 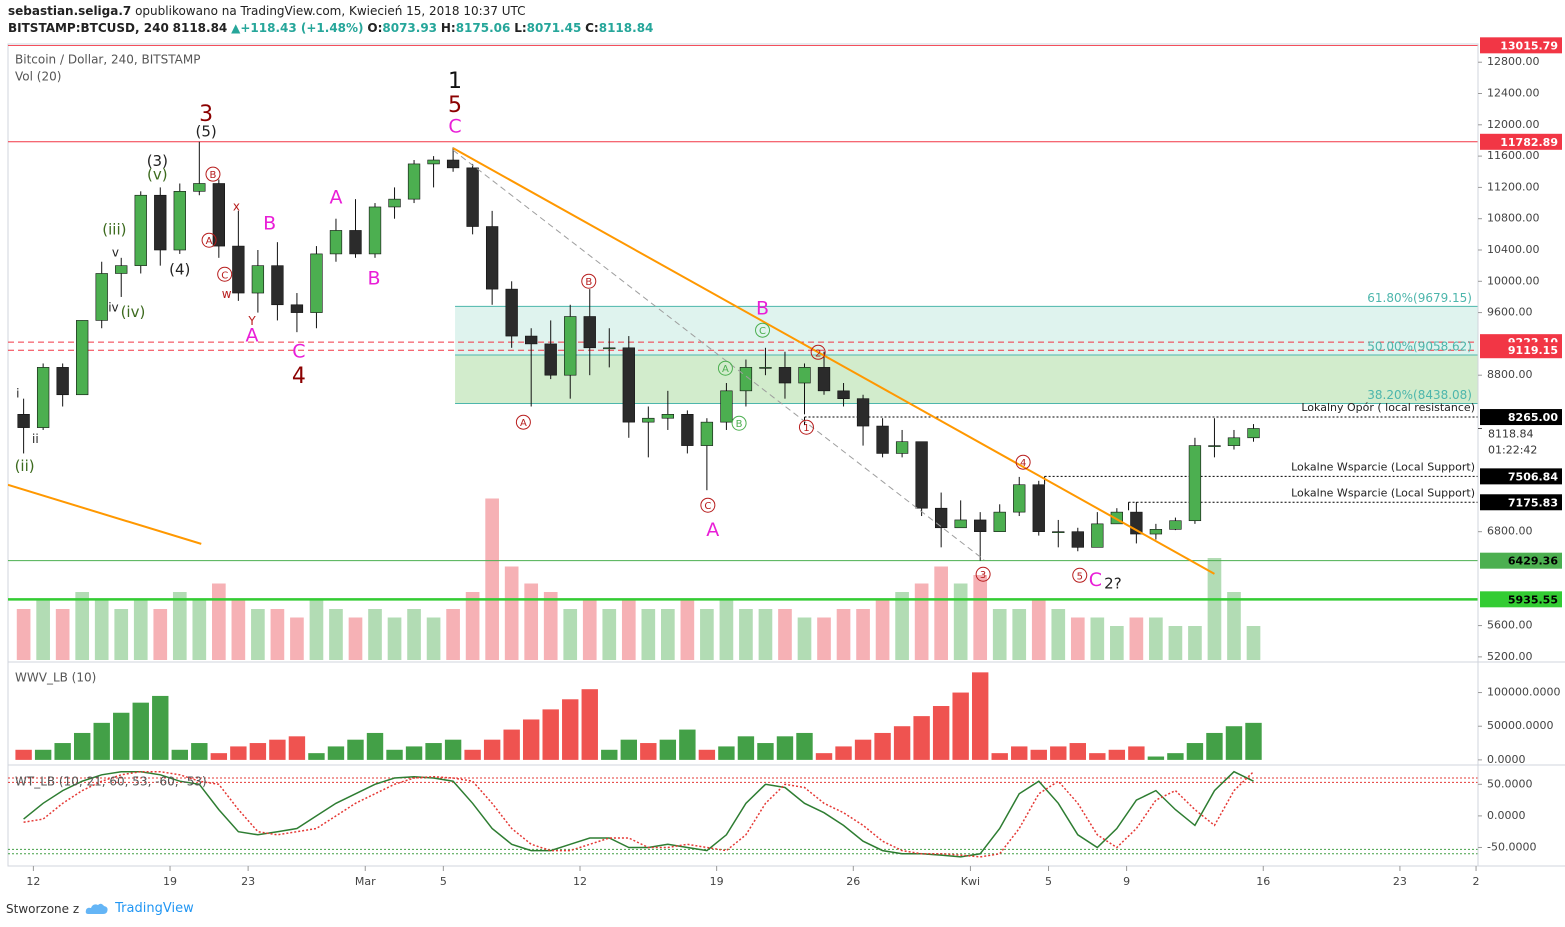 What do you see at coordinates (302, 28) in the screenshot?
I see `change: +118.43 (+1.48%)` at bounding box center [302, 28].